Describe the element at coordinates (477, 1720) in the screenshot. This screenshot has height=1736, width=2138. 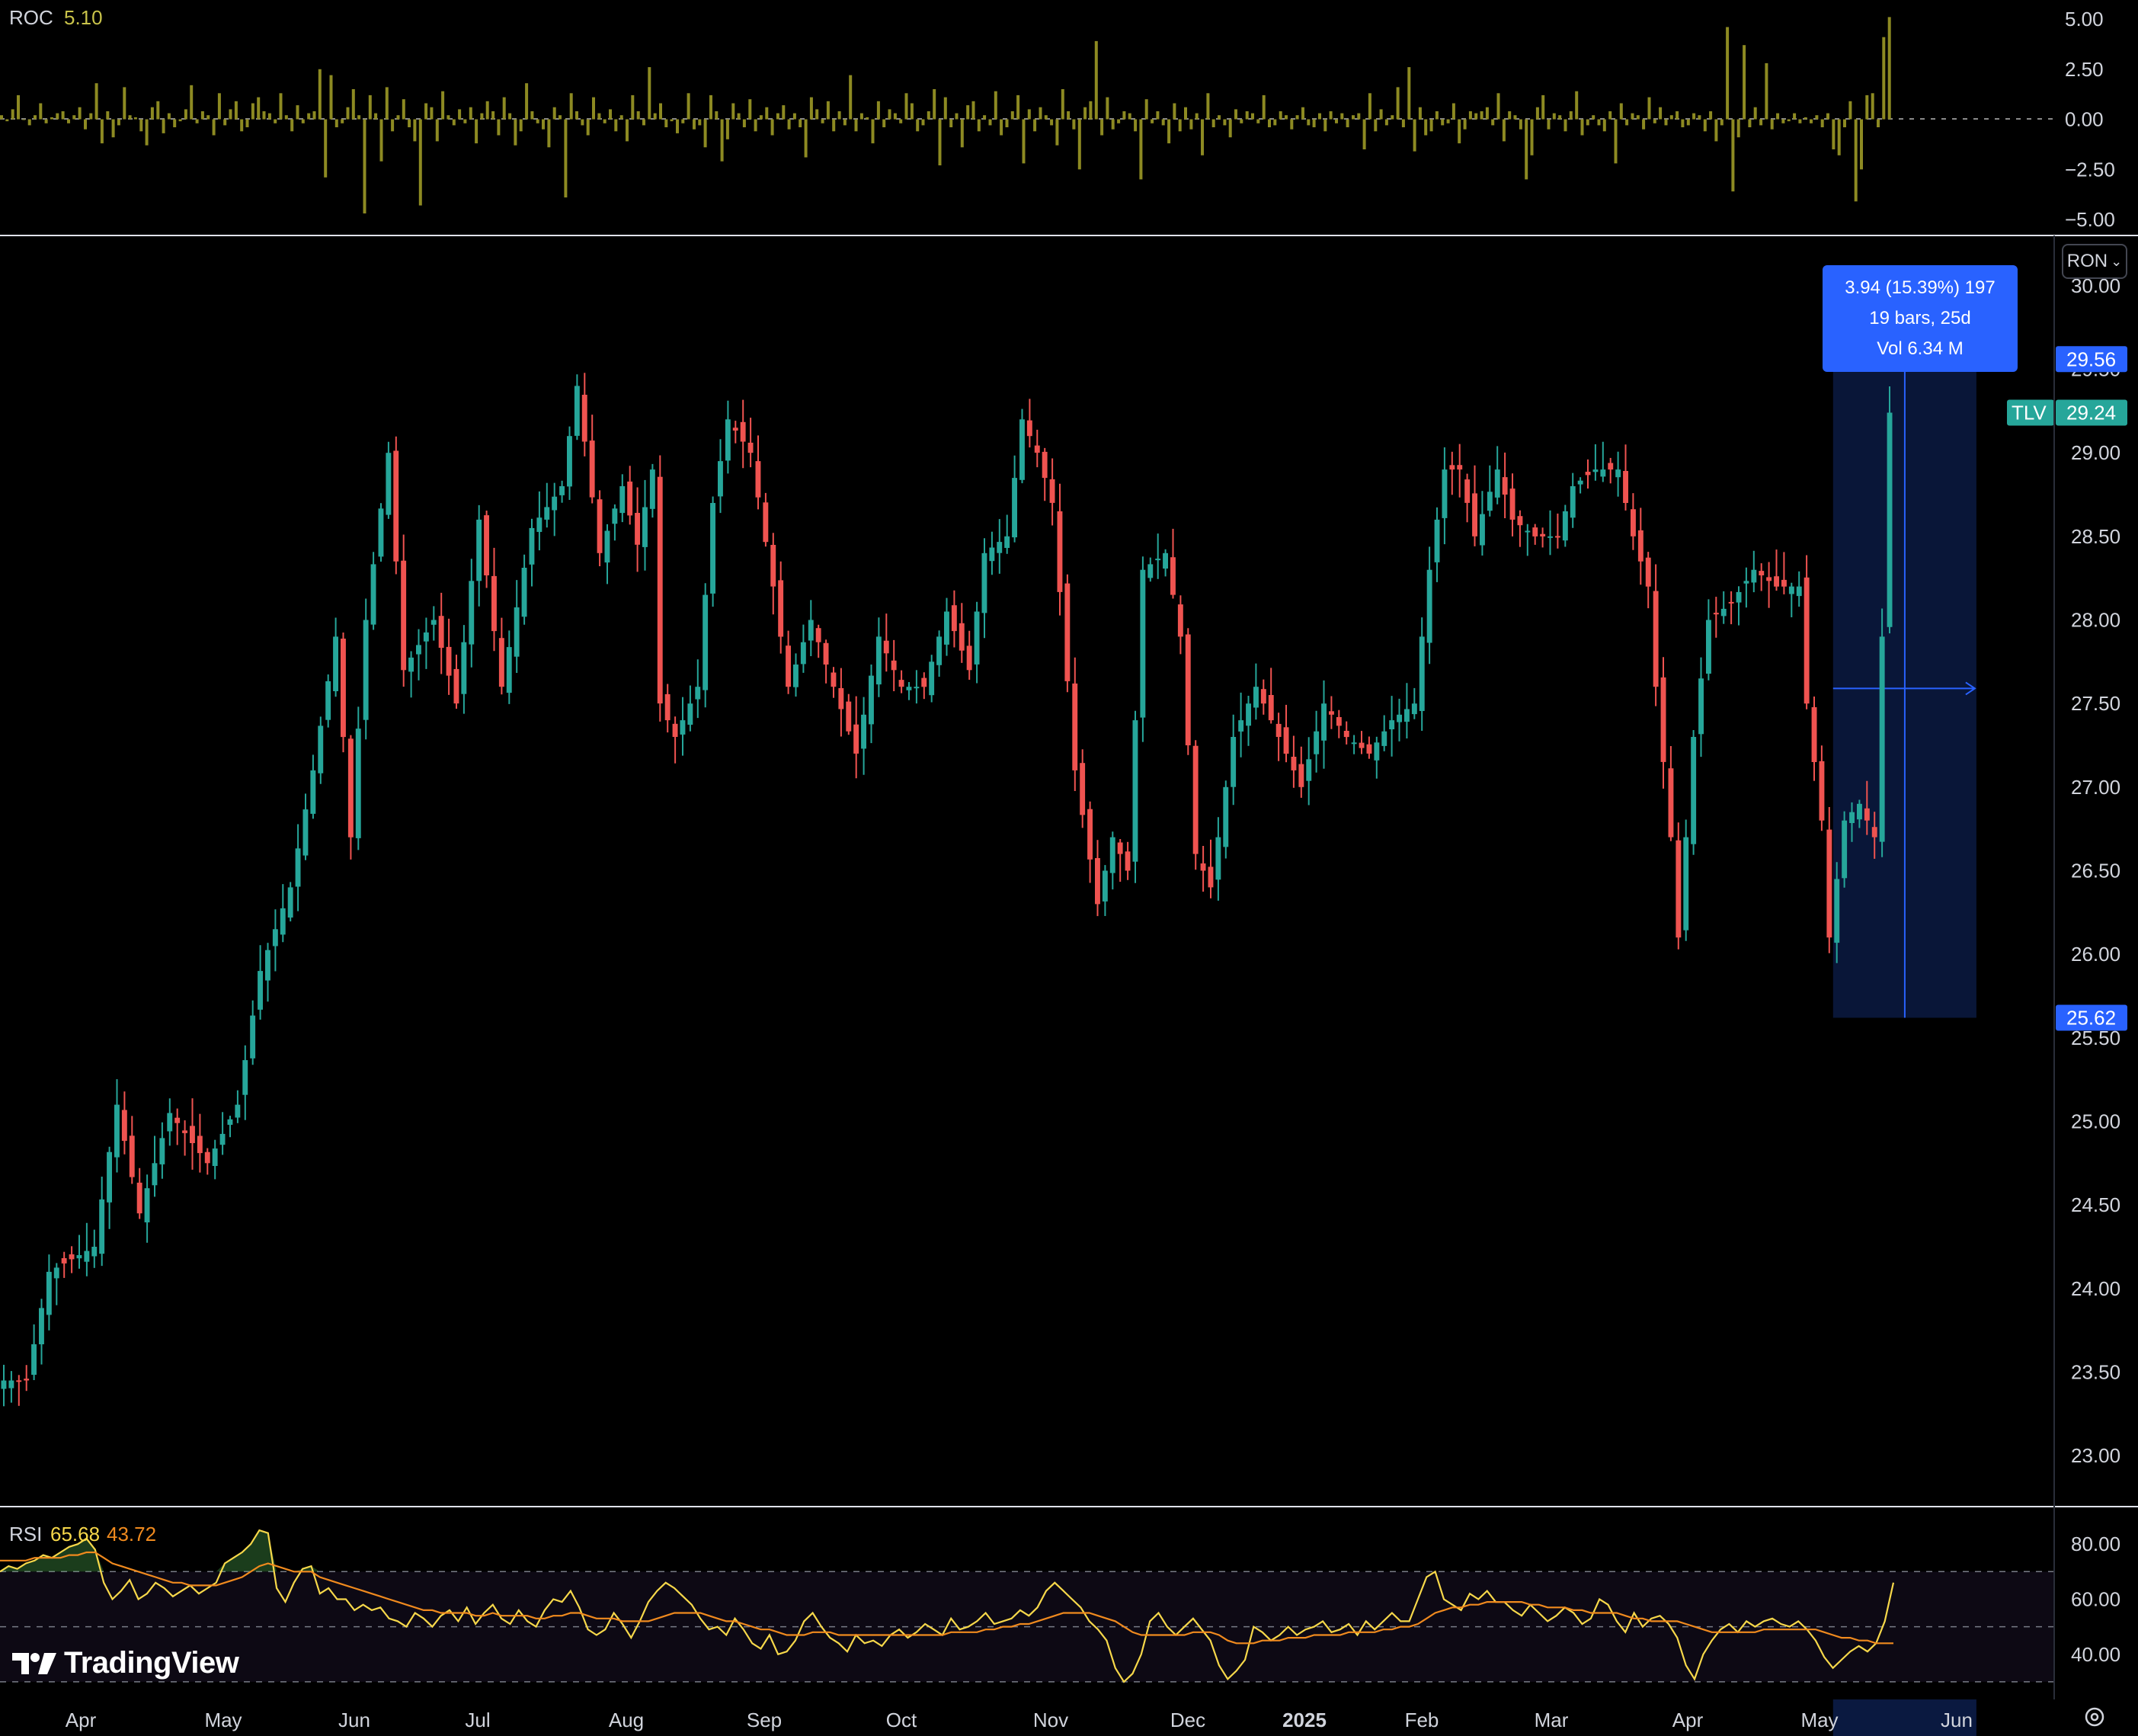
I see `time-tick-label: Jul` at that location.